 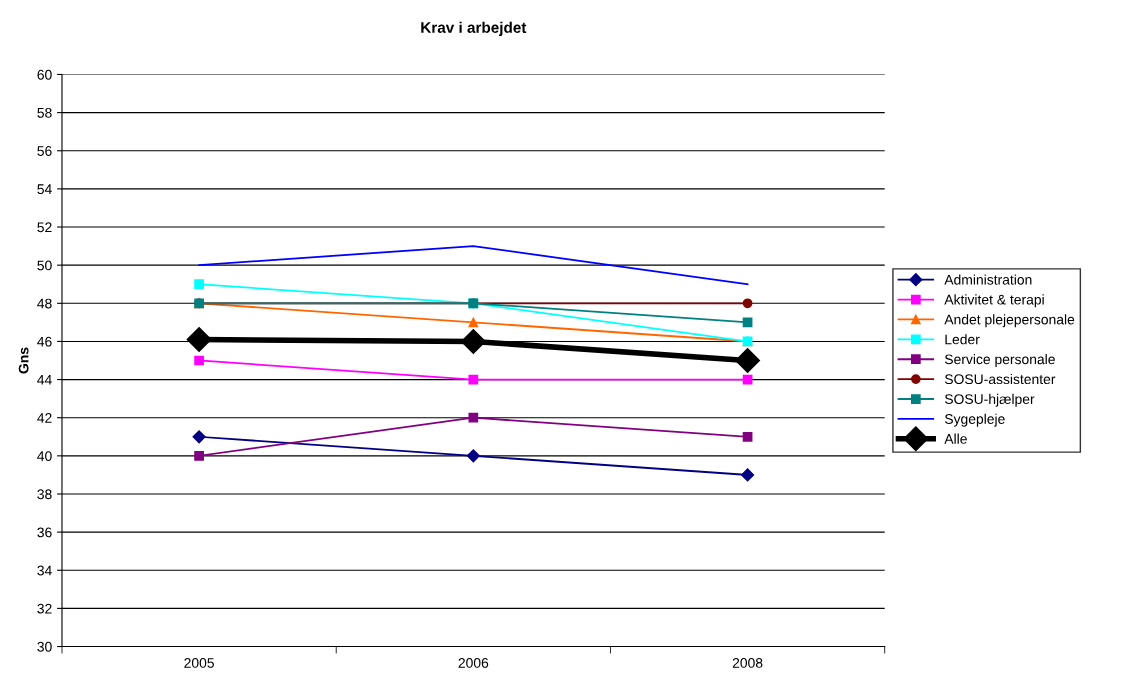 What do you see at coordinates (44, 418) in the screenshot?
I see `y-tick-label: 42` at bounding box center [44, 418].